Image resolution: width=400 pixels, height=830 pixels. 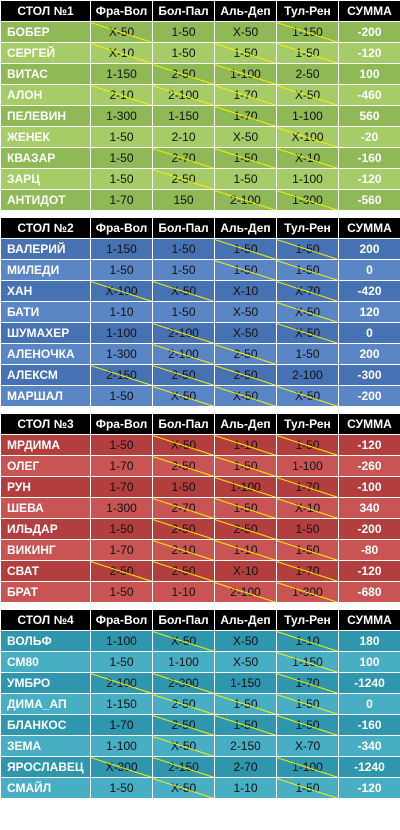 What do you see at coordinates (369, 725) in the screenshot?
I see `sum-cell: -160` at bounding box center [369, 725].